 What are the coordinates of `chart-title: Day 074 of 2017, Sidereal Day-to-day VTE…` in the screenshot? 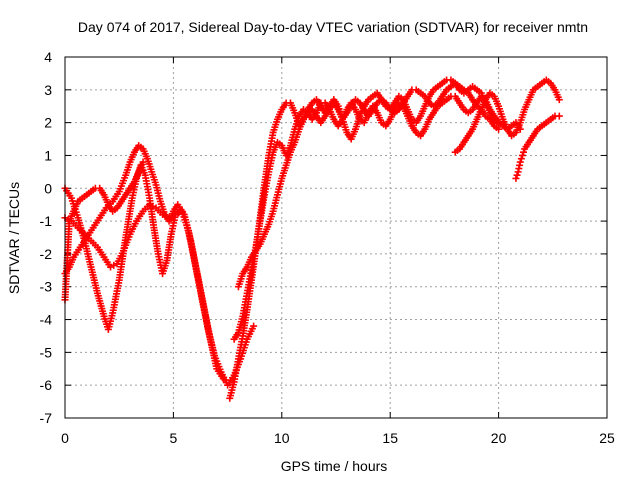 It's located at (333, 27).